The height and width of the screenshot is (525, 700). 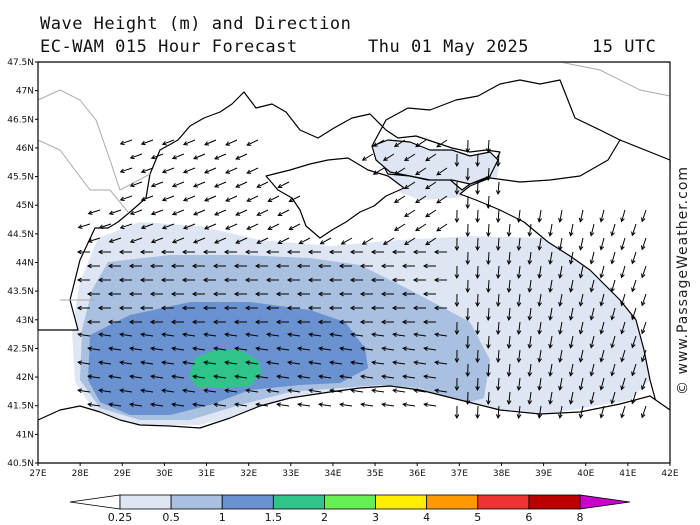 What do you see at coordinates (459, 474) in the screenshot?
I see `lon-label: 37E` at bounding box center [459, 474].